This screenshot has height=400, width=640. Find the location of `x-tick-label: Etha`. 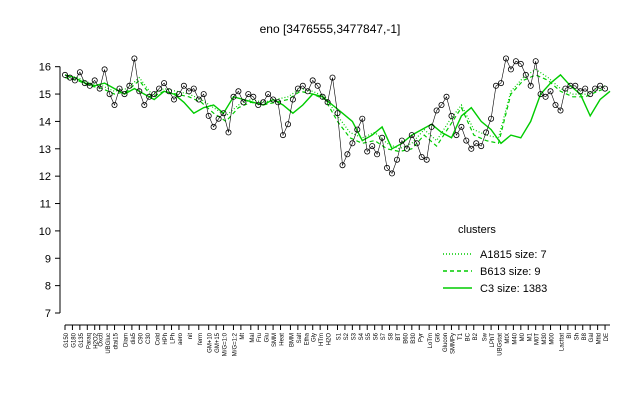

x-tick-label: Etha is located at coordinates (307, 338).